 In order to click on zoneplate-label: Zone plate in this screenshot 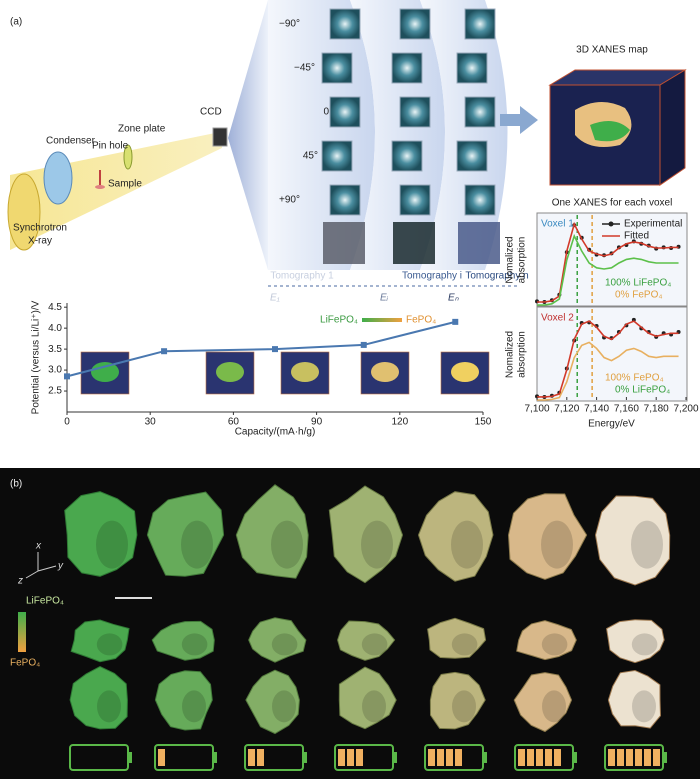, I will do `click(142, 129)`.